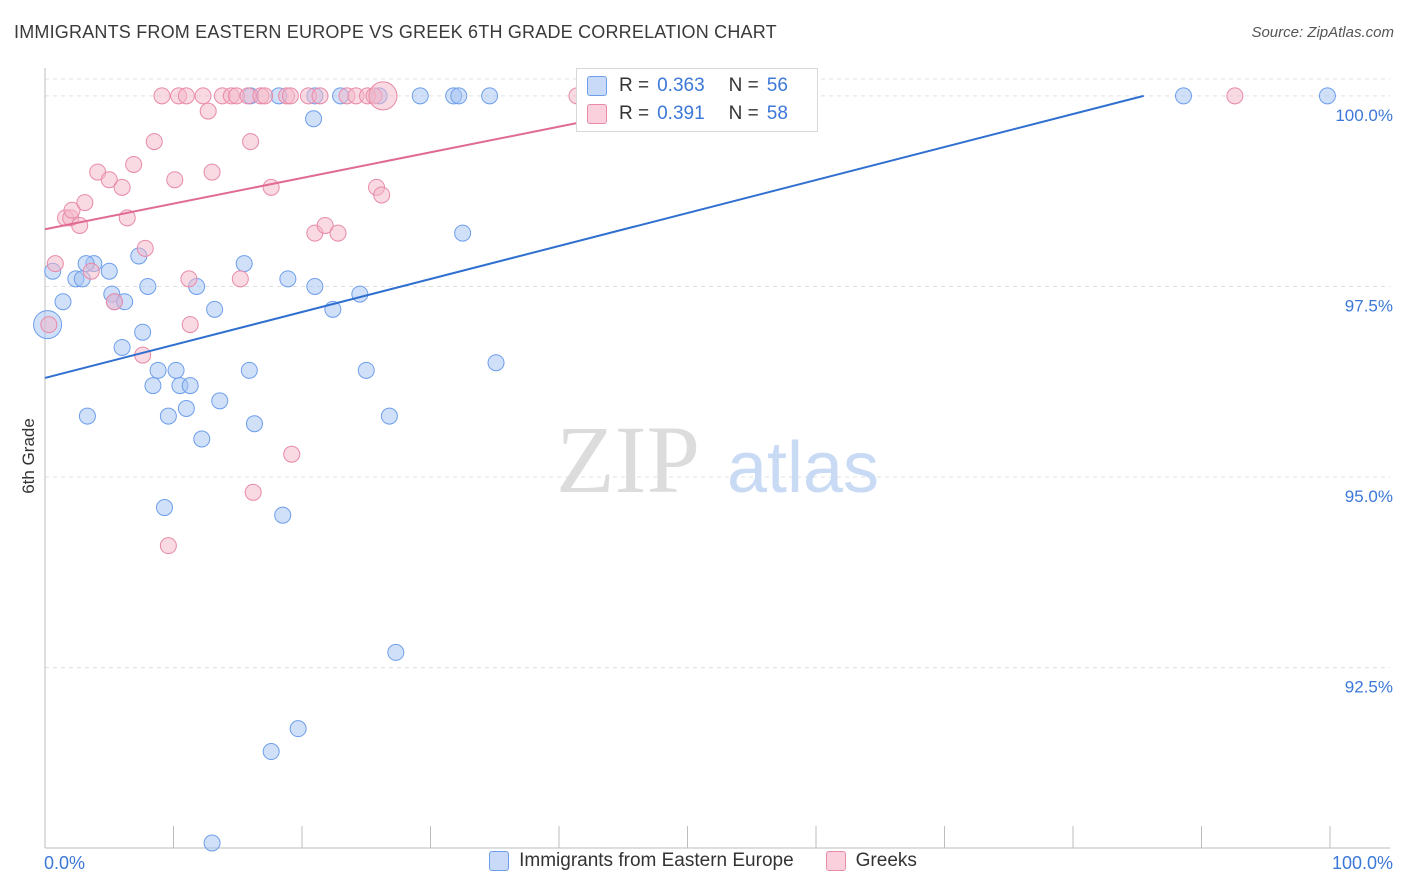  I want to click on legend-n-value: 58, so click(777, 113).